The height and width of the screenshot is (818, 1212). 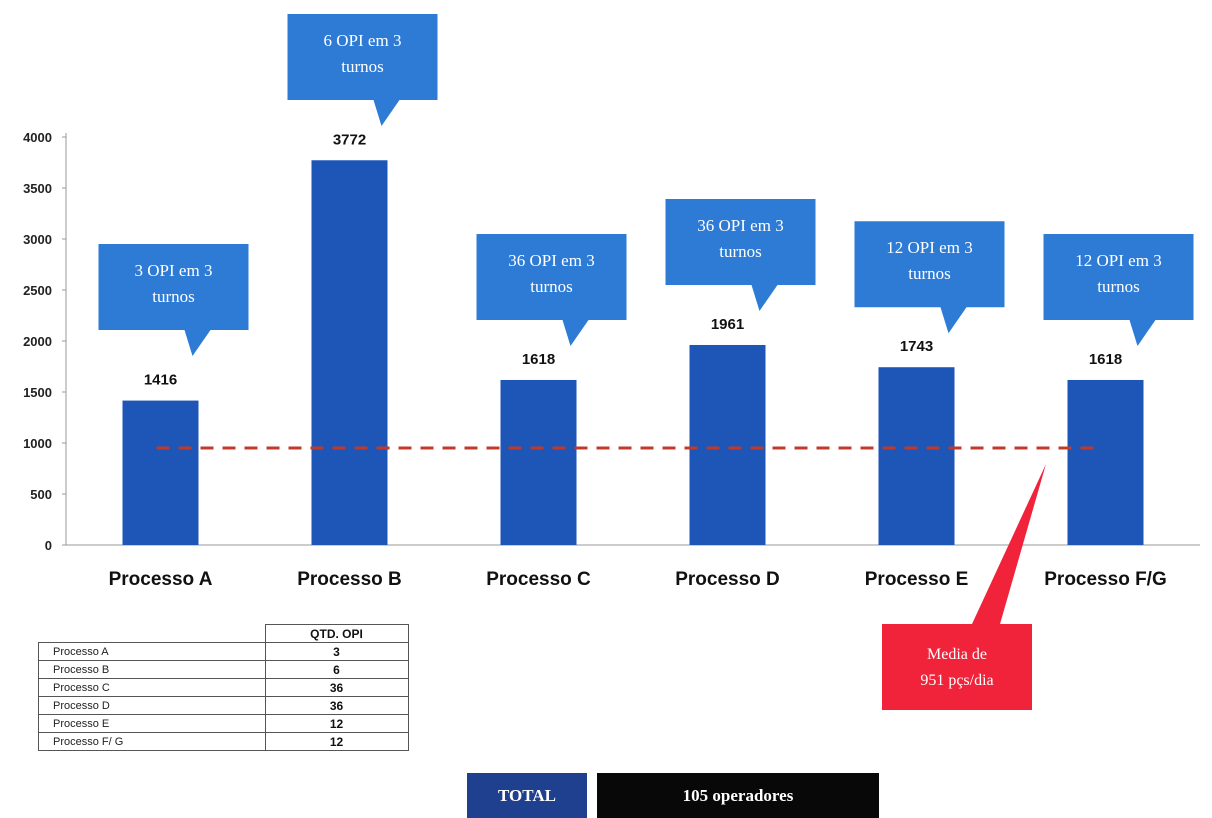 I want to click on x-tick-label: Processo A, so click(x=161, y=579).